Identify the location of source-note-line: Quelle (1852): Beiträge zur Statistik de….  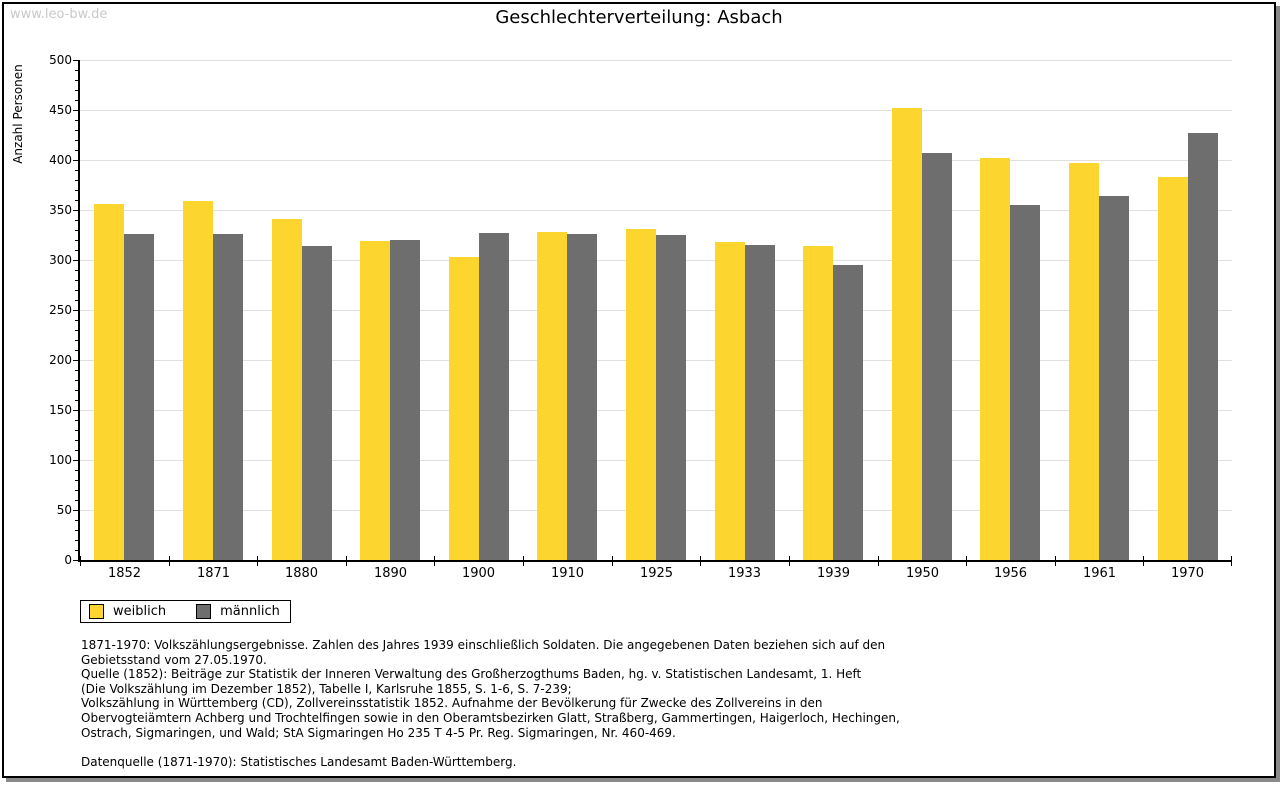
(471, 674).